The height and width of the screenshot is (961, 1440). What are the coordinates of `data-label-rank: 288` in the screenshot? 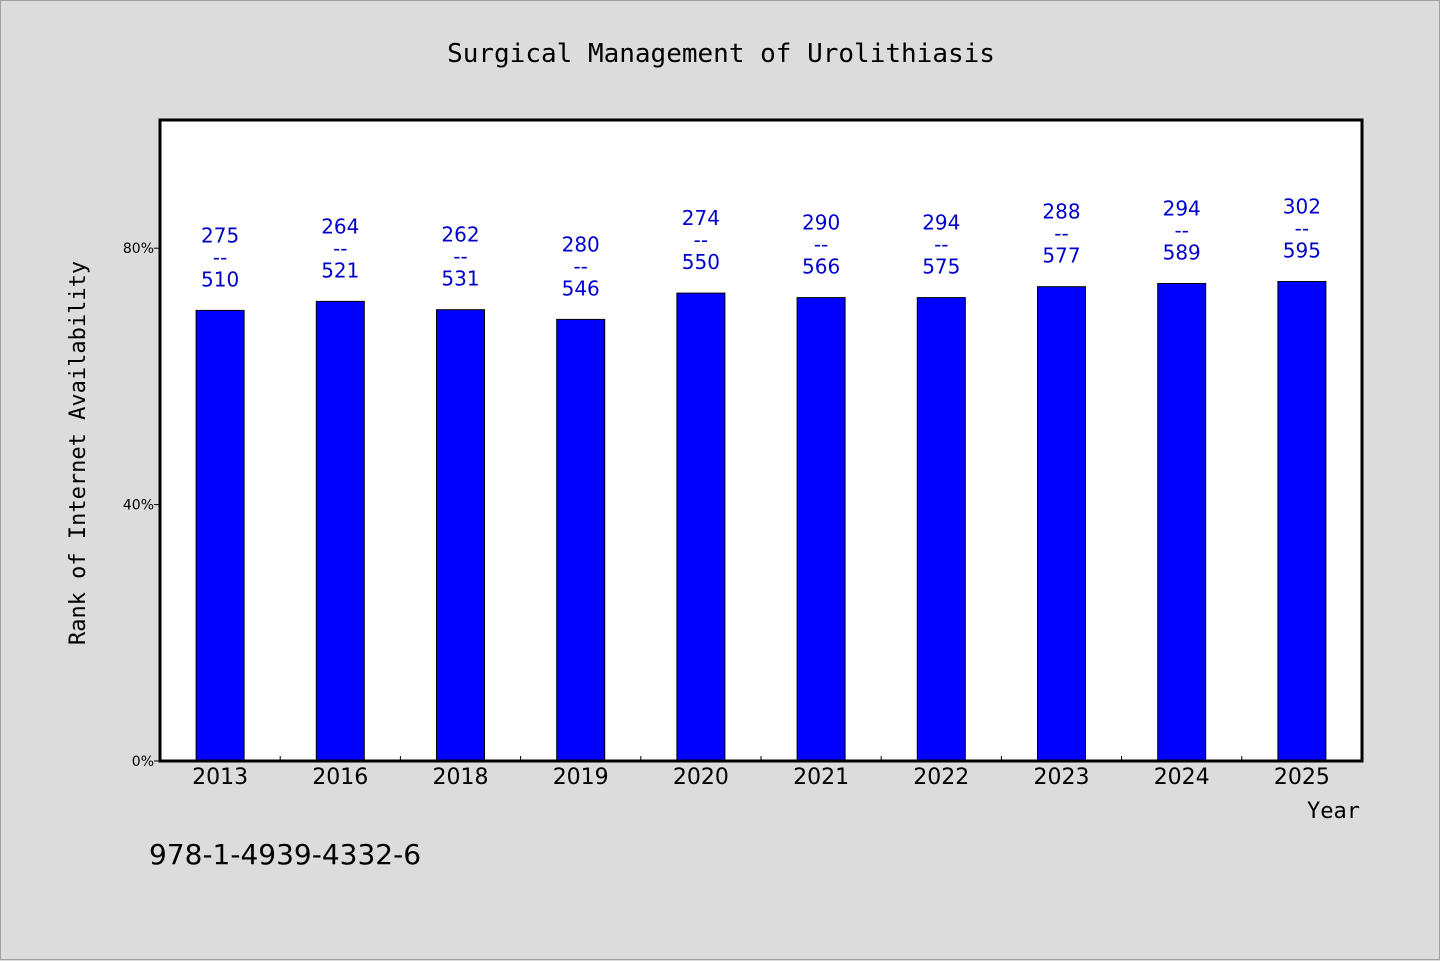 It's located at (1061, 212).